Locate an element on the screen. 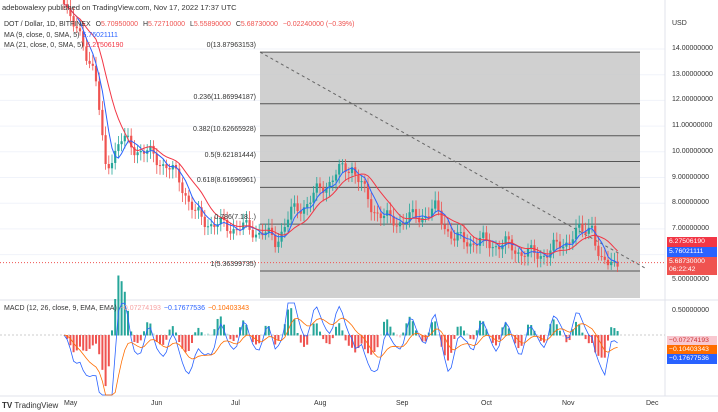  symbol-name: DOT / Dollar, 1D, BITFINEX is located at coordinates (47, 24).